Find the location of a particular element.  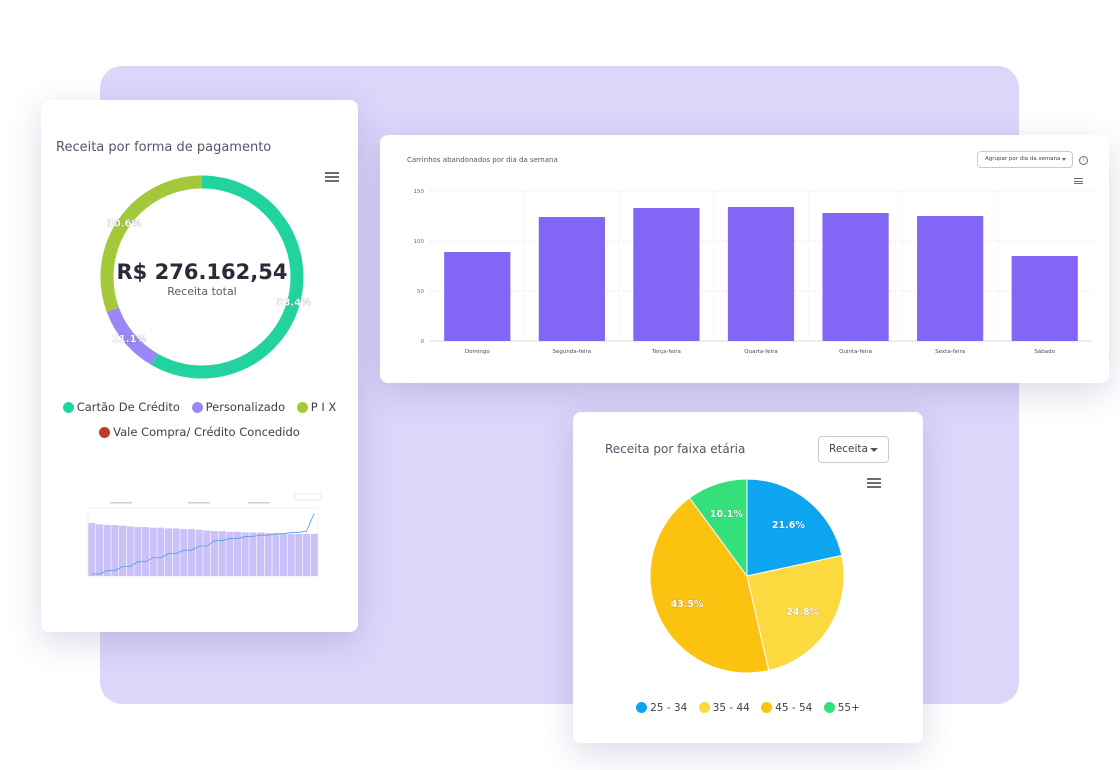

legend-item-pix: P I X is located at coordinates (316, 407).